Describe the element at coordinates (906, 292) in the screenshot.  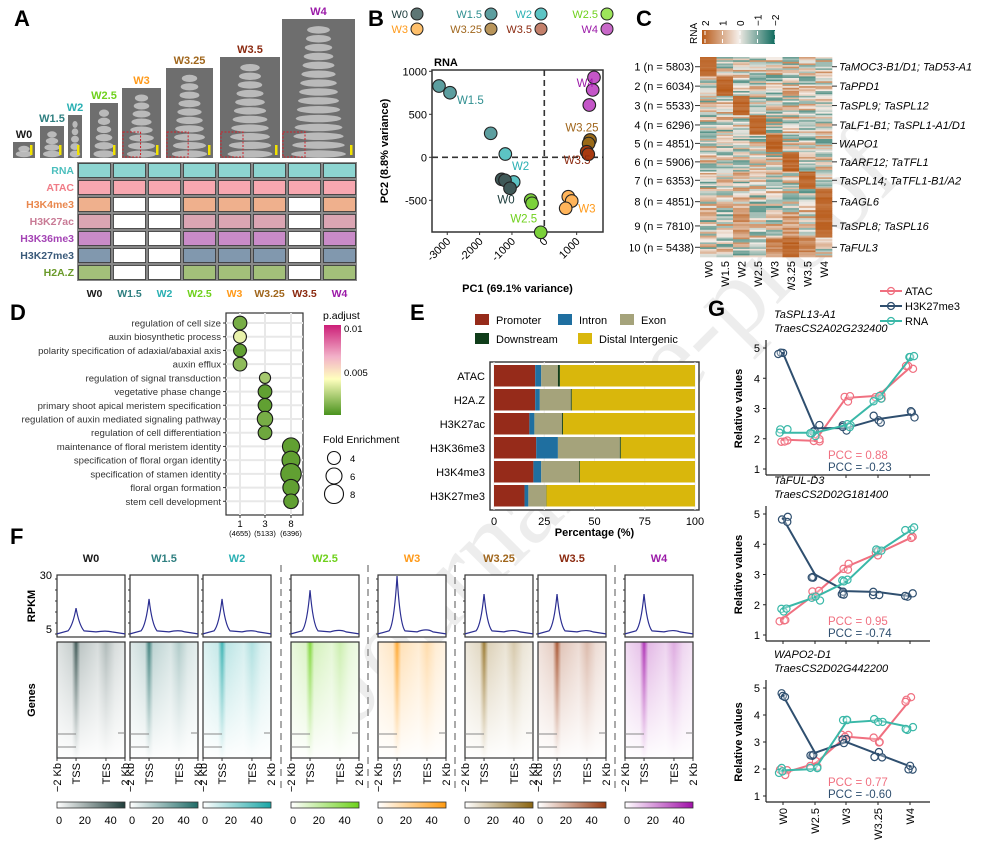
I see `legend-item-atac: ATAC` at that location.